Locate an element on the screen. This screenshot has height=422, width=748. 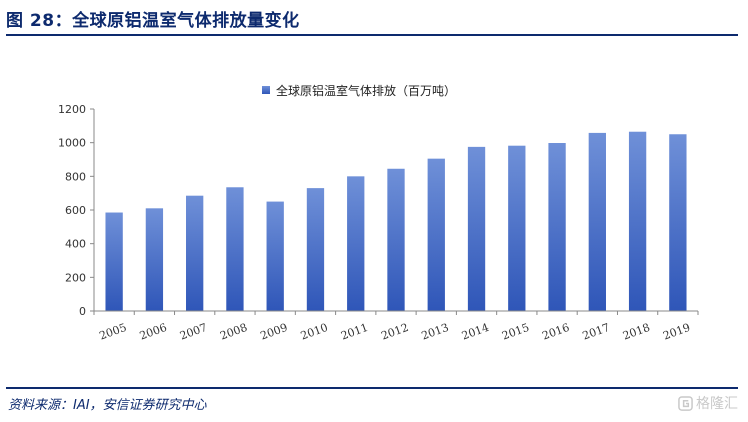
x-tick-label: 2013 is located at coordinates (435, 332).